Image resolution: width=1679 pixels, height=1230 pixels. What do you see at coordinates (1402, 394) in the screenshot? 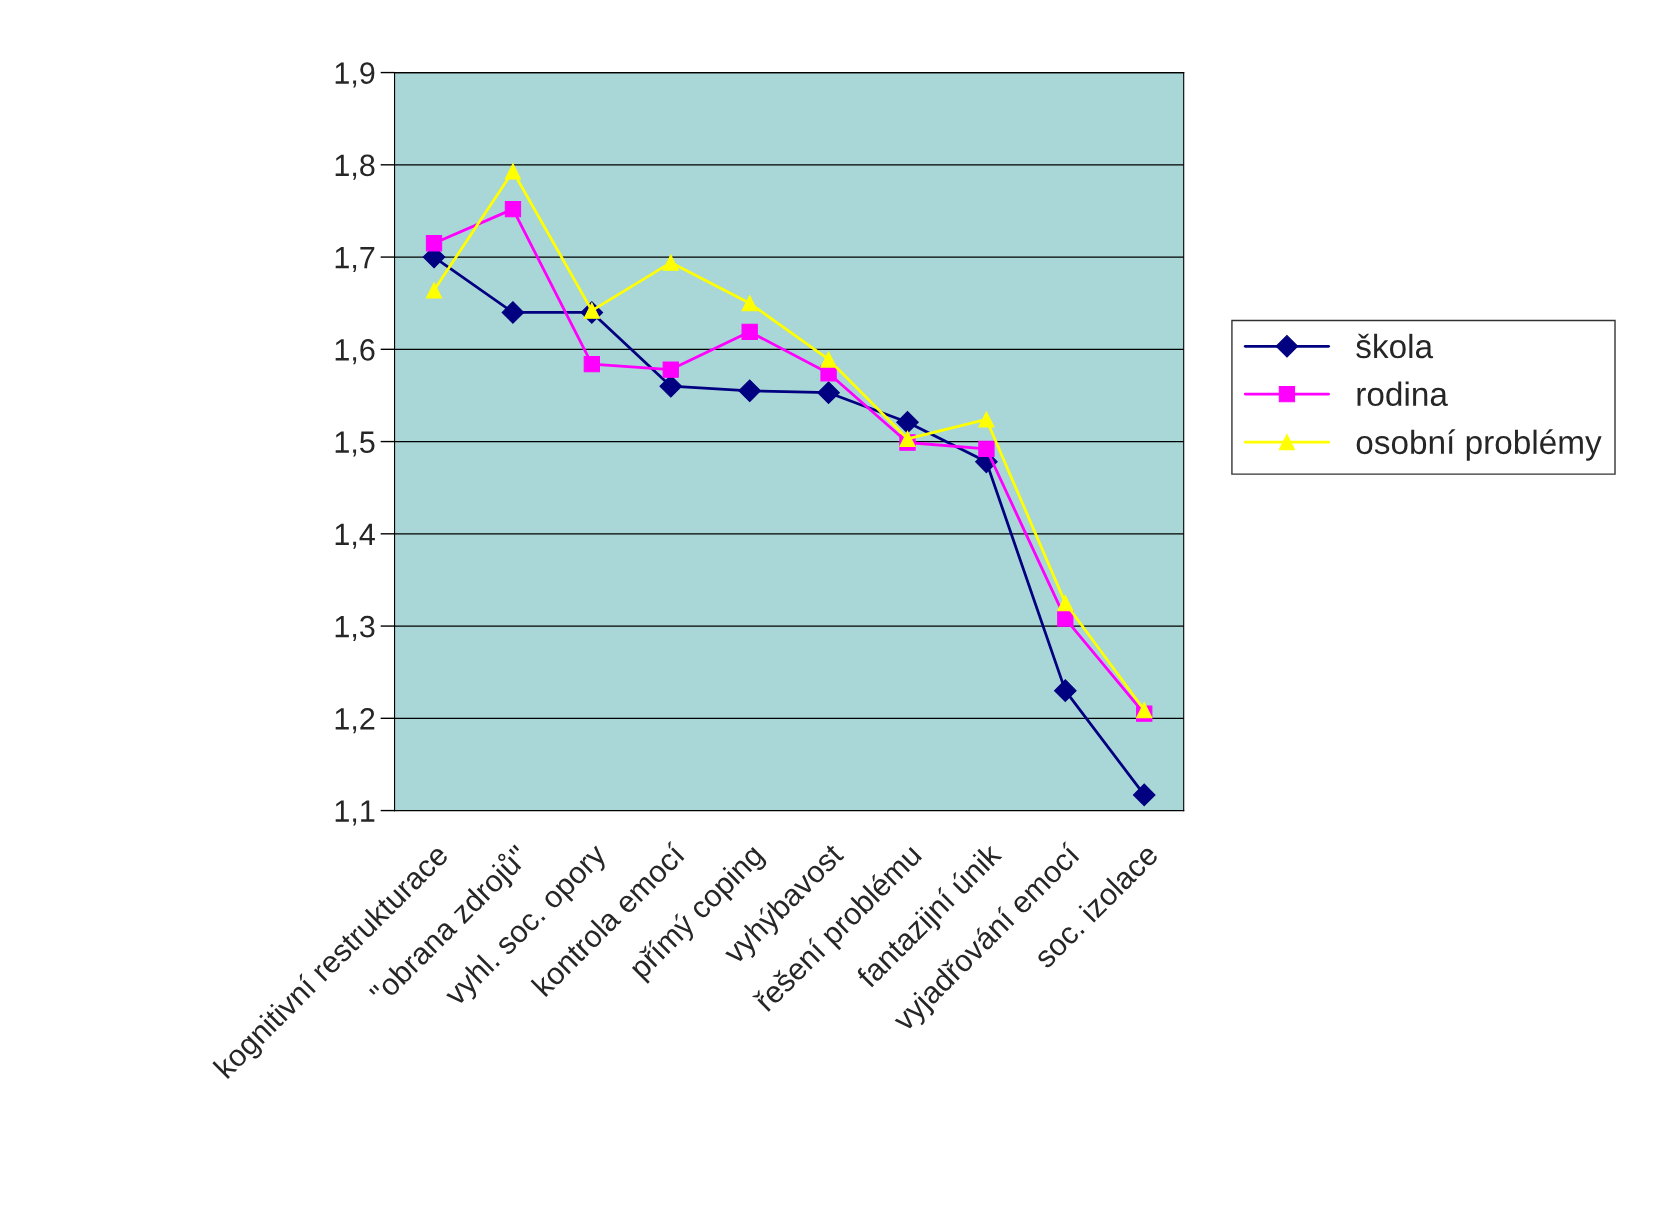
I see `legend-label: rodina` at bounding box center [1402, 394].